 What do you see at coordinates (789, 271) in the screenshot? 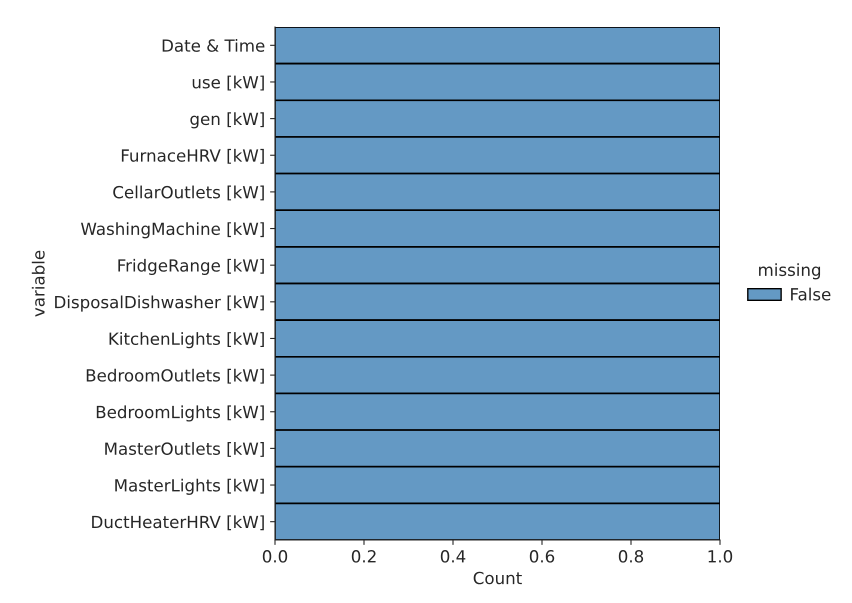
I see `legend-title: missing` at bounding box center [789, 271].